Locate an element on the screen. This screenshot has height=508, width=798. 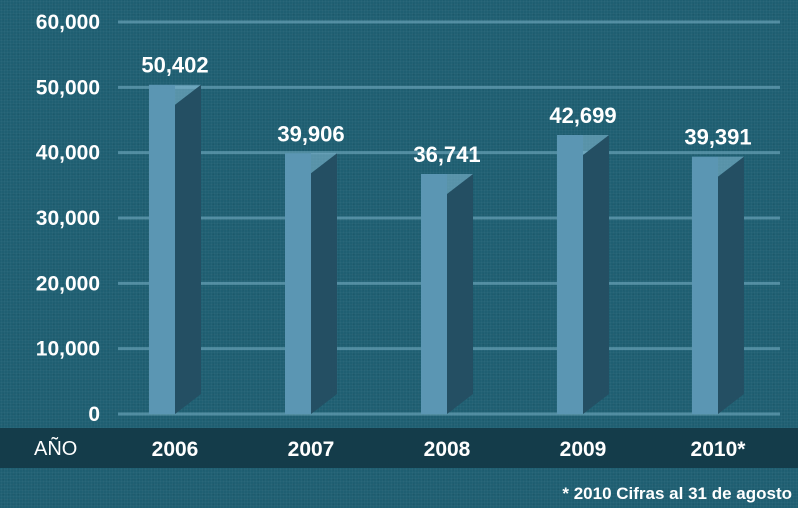
bar-2007 is located at coordinates (311, 283).